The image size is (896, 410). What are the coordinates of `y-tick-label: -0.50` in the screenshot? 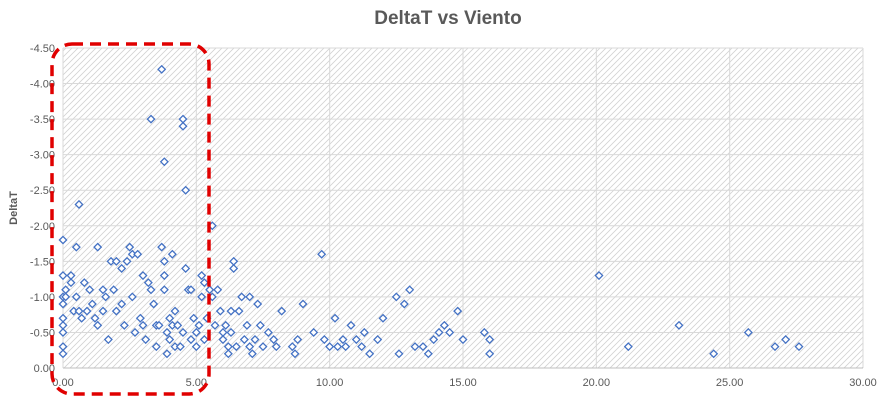 It's located at (42, 333).